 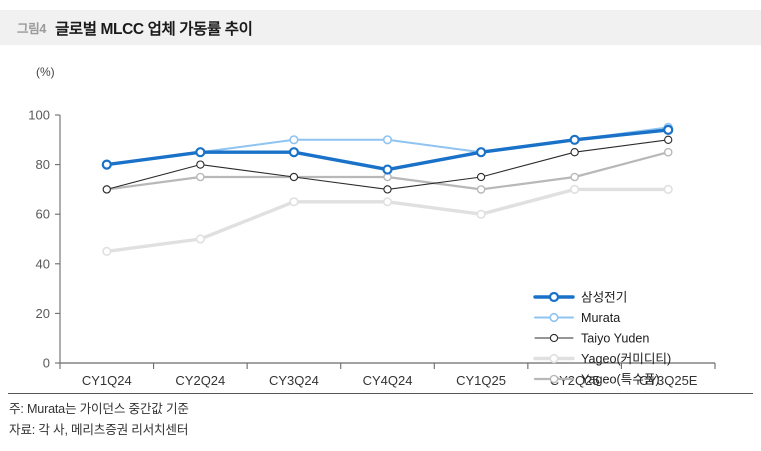 What do you see at coordinates (154, 29) in the screenshot?
I see `page-title: 글로벌 MLCC 업체 가동률 추이` at bounding box center [154, 29].